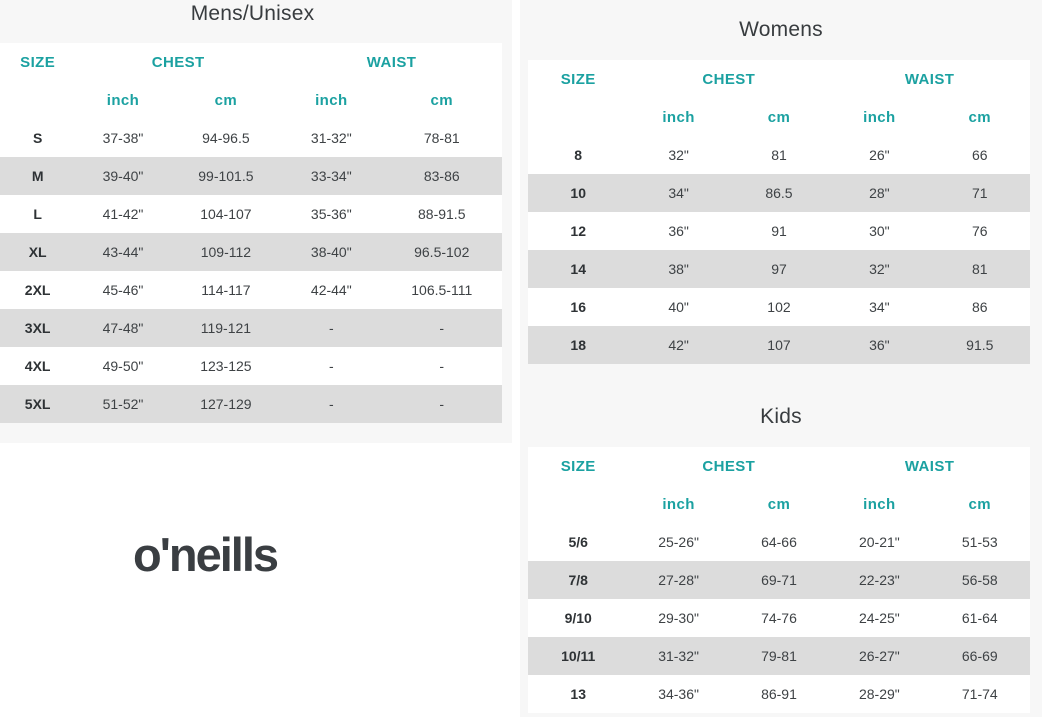 The height and width of the screenshot is (717, 1042). What do you see at coordinates (678, 580) in the screenshot?
I see `value-cell: 27-28"` at bounding box center [678, 580].